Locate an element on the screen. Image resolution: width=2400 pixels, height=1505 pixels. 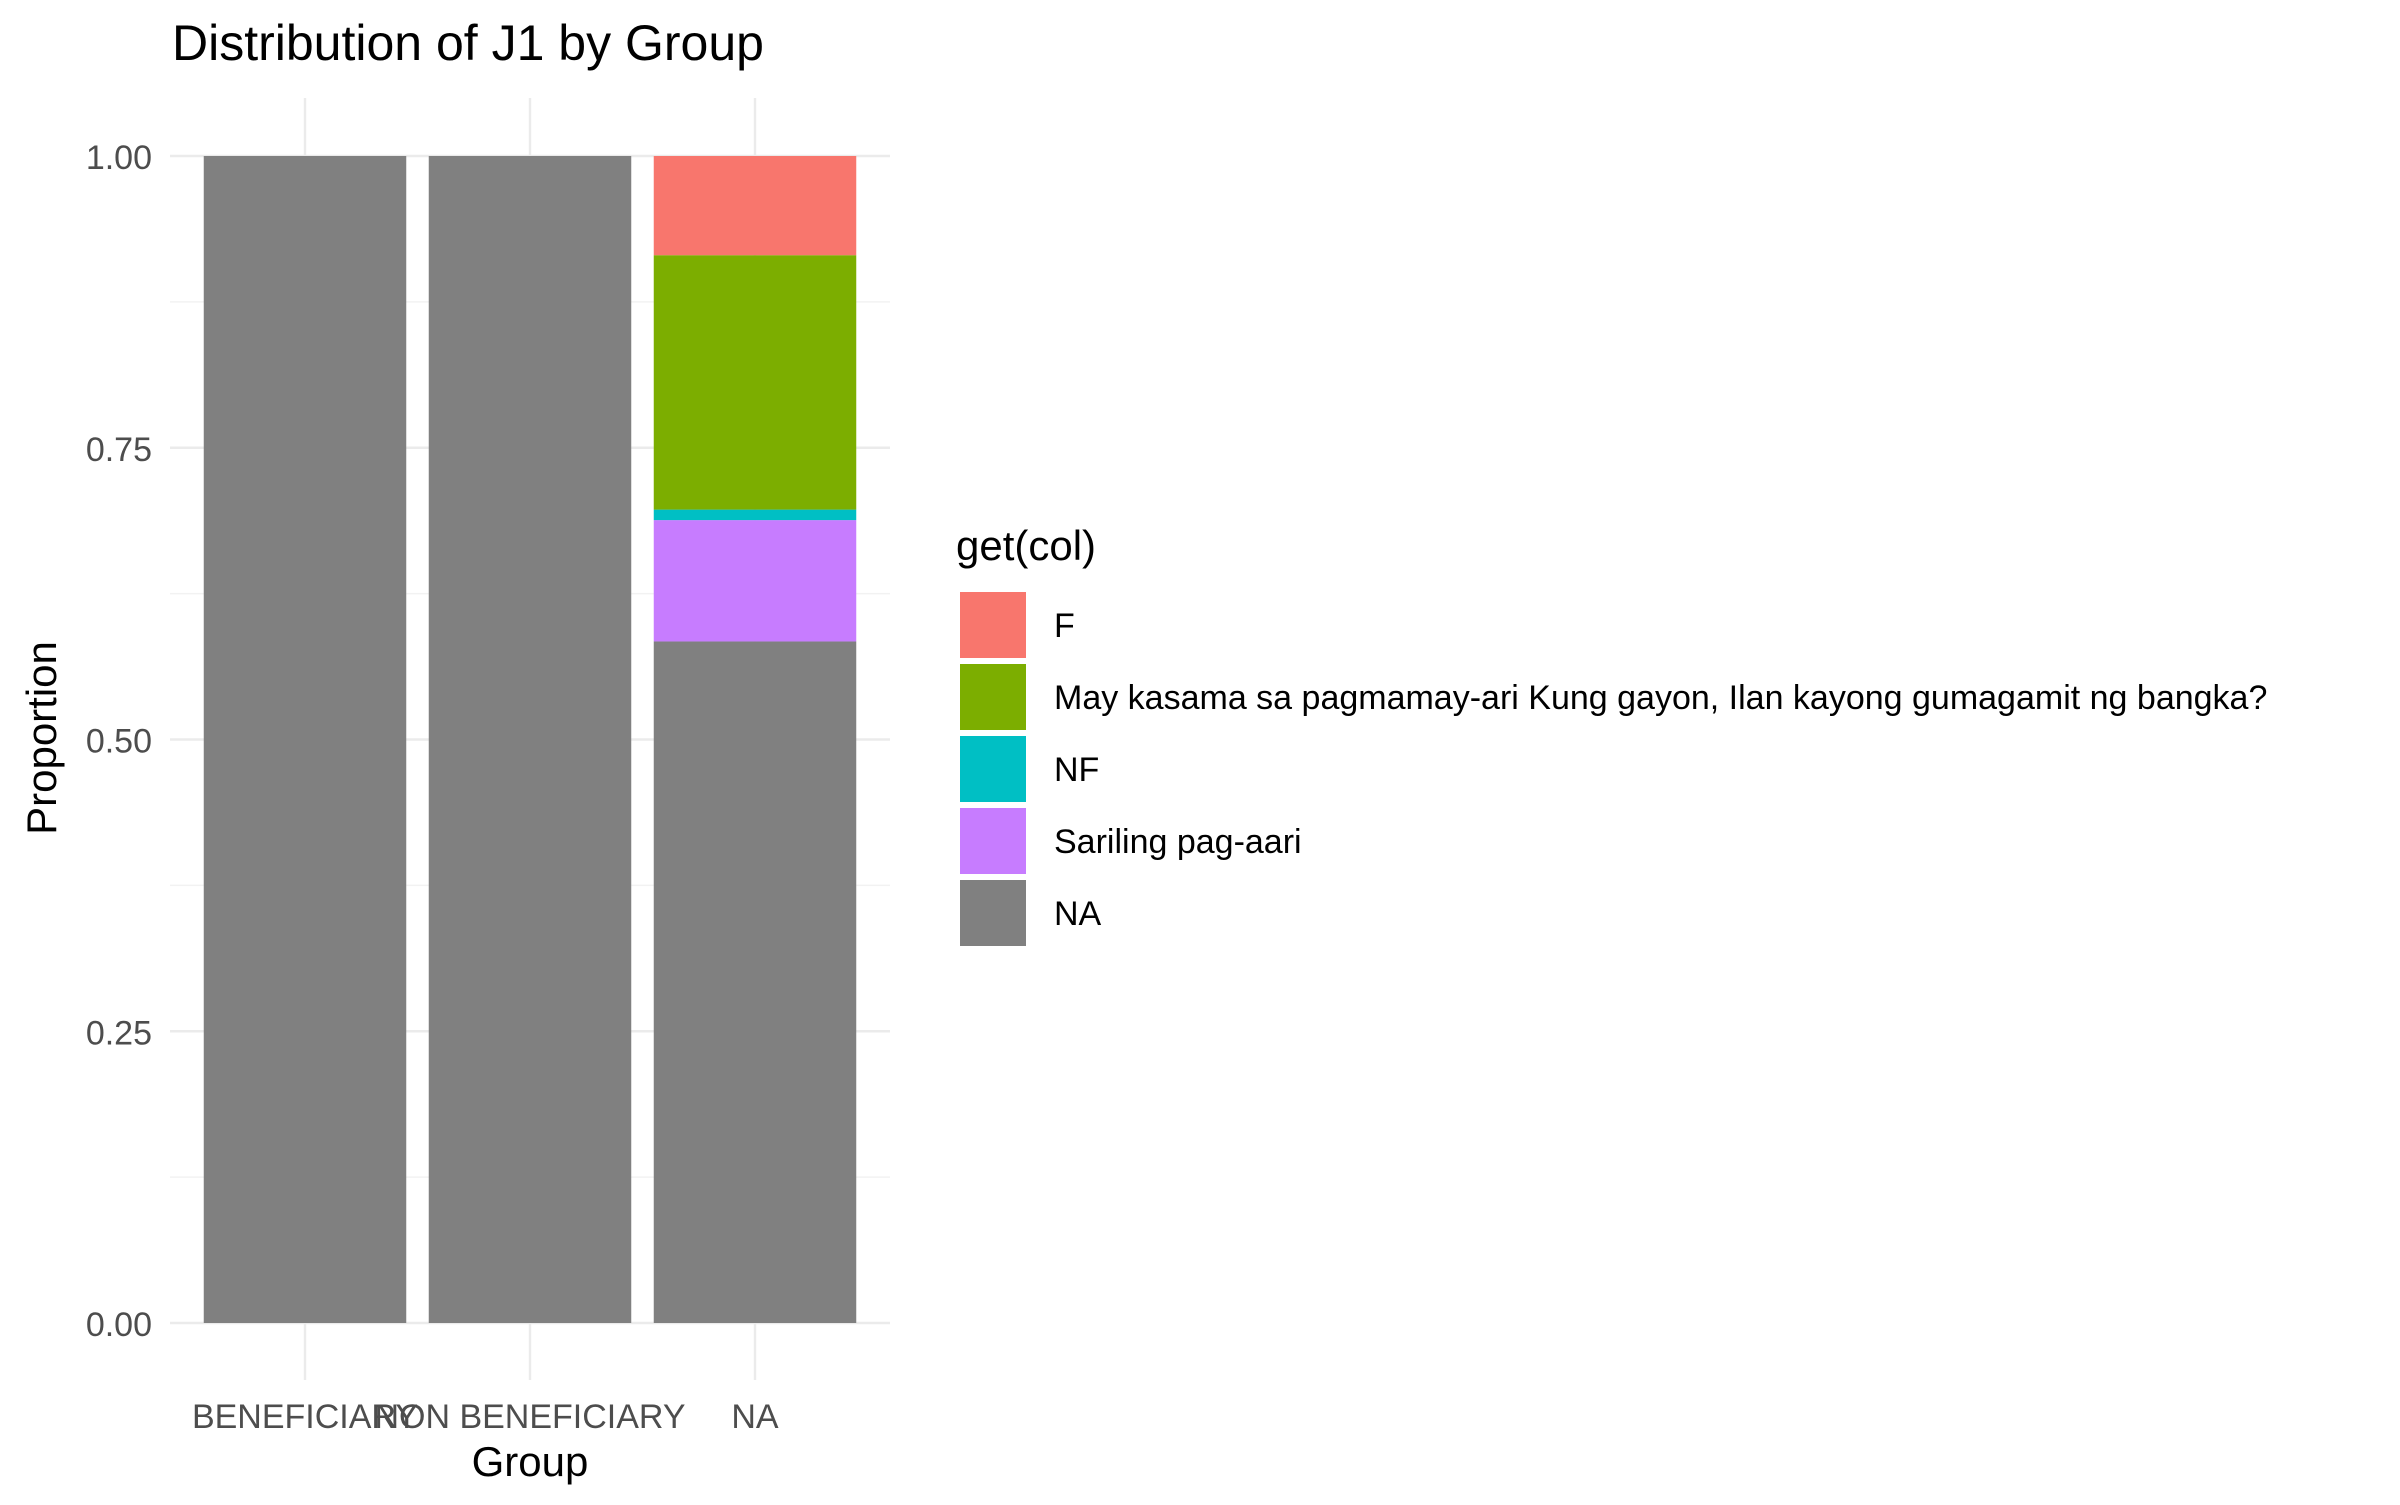
x-tick-label: NA is located at coordinates (755, 1417).